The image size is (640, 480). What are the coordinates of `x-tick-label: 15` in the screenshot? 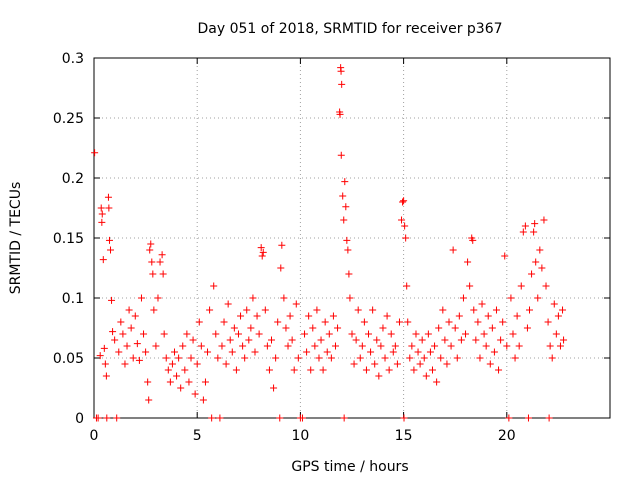 It's located at (404, 436).